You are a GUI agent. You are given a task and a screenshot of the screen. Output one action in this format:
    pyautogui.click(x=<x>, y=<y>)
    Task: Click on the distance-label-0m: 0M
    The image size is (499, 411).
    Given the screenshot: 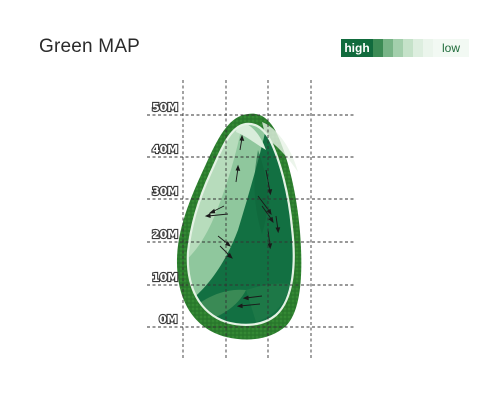 What is the action you would take?
    pyautogui.click(x=168, y=319)
    